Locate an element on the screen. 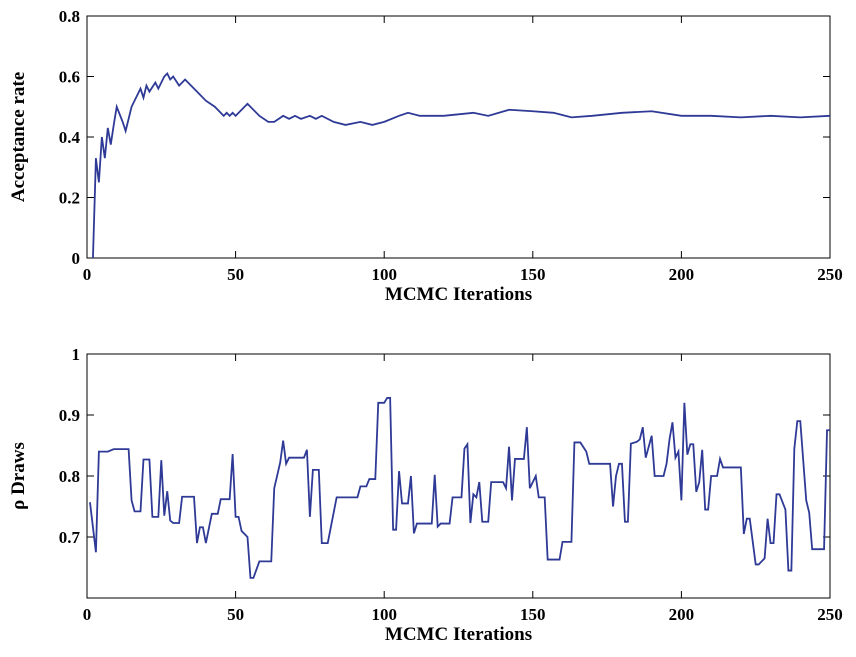 This screenshot has height=657, width=856. y-tick-label: 1 is located at coordinates (76, 354).